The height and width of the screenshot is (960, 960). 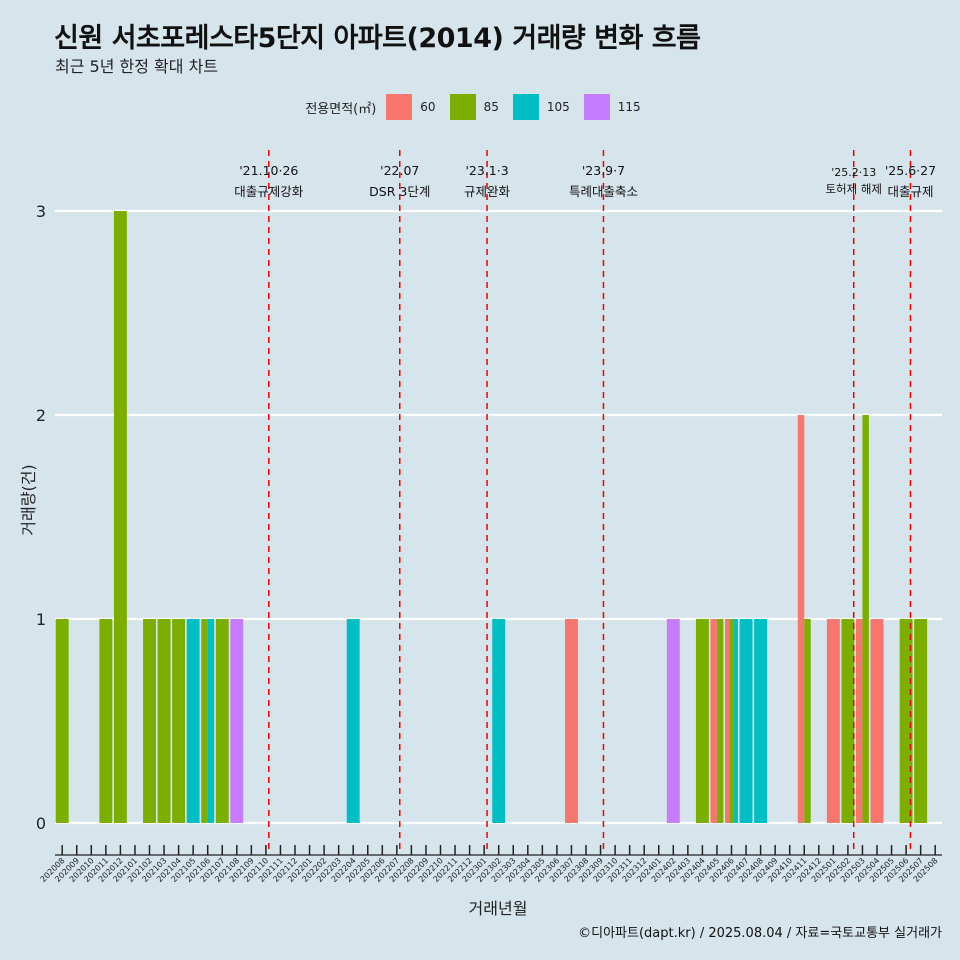 What do you see at coordinates (377, 38) in the screenshot?
I see `chart-title: 신원 서초포레스타5단지 아파트(2014) 거래량 변화 흐름` at bounding box center [377, 38].